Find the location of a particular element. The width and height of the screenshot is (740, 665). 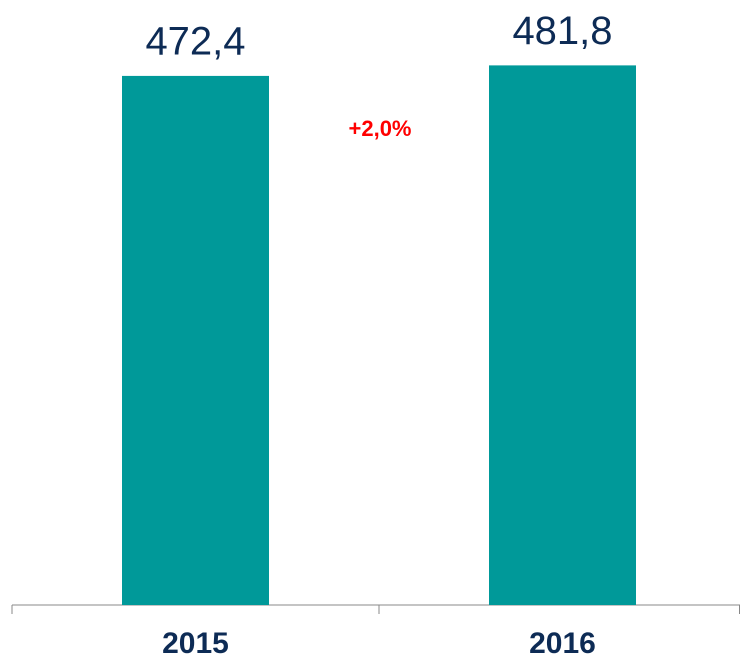

x-tick-label: 2016 is located at coordinates (562, 643).